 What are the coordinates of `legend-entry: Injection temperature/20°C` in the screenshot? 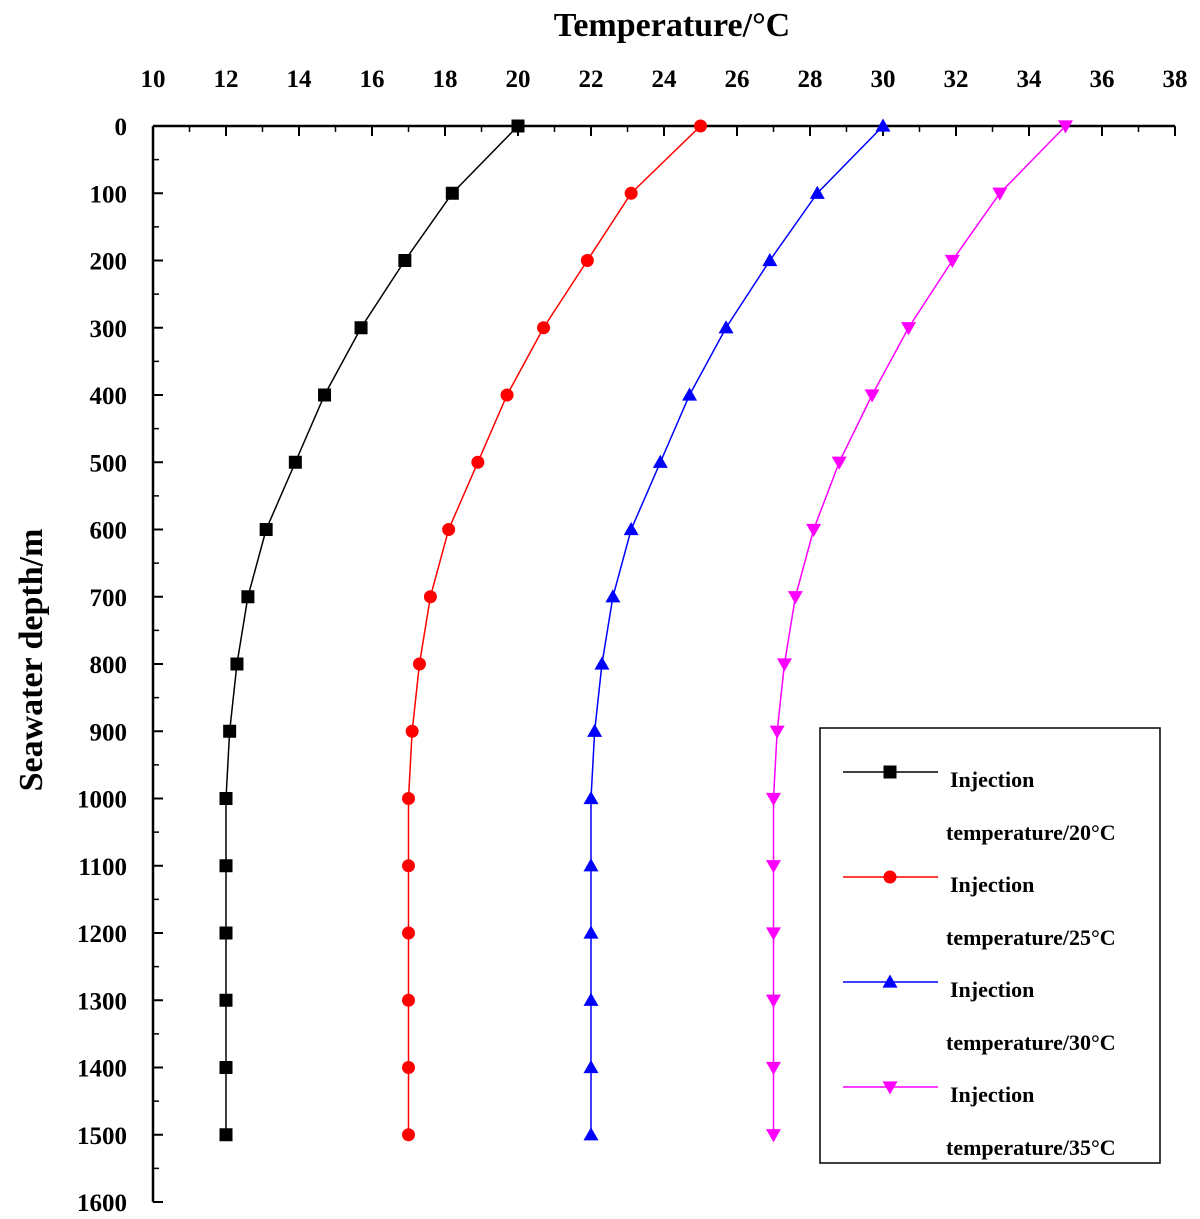 It's located at (979, 805).